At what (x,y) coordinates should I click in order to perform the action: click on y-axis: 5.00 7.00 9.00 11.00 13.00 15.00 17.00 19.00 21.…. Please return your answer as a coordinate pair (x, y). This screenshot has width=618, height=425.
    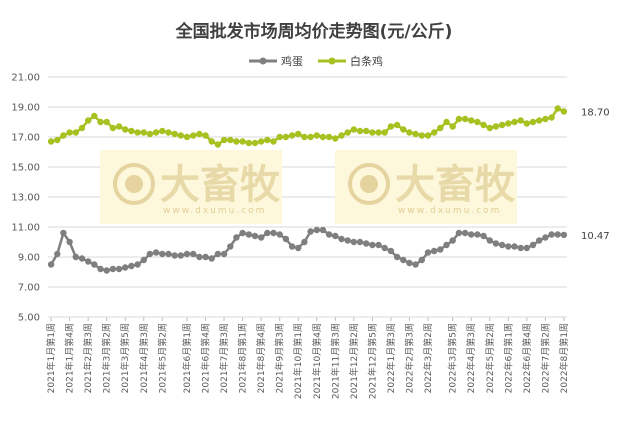
    Looking at the image, I should click on (25, 198).